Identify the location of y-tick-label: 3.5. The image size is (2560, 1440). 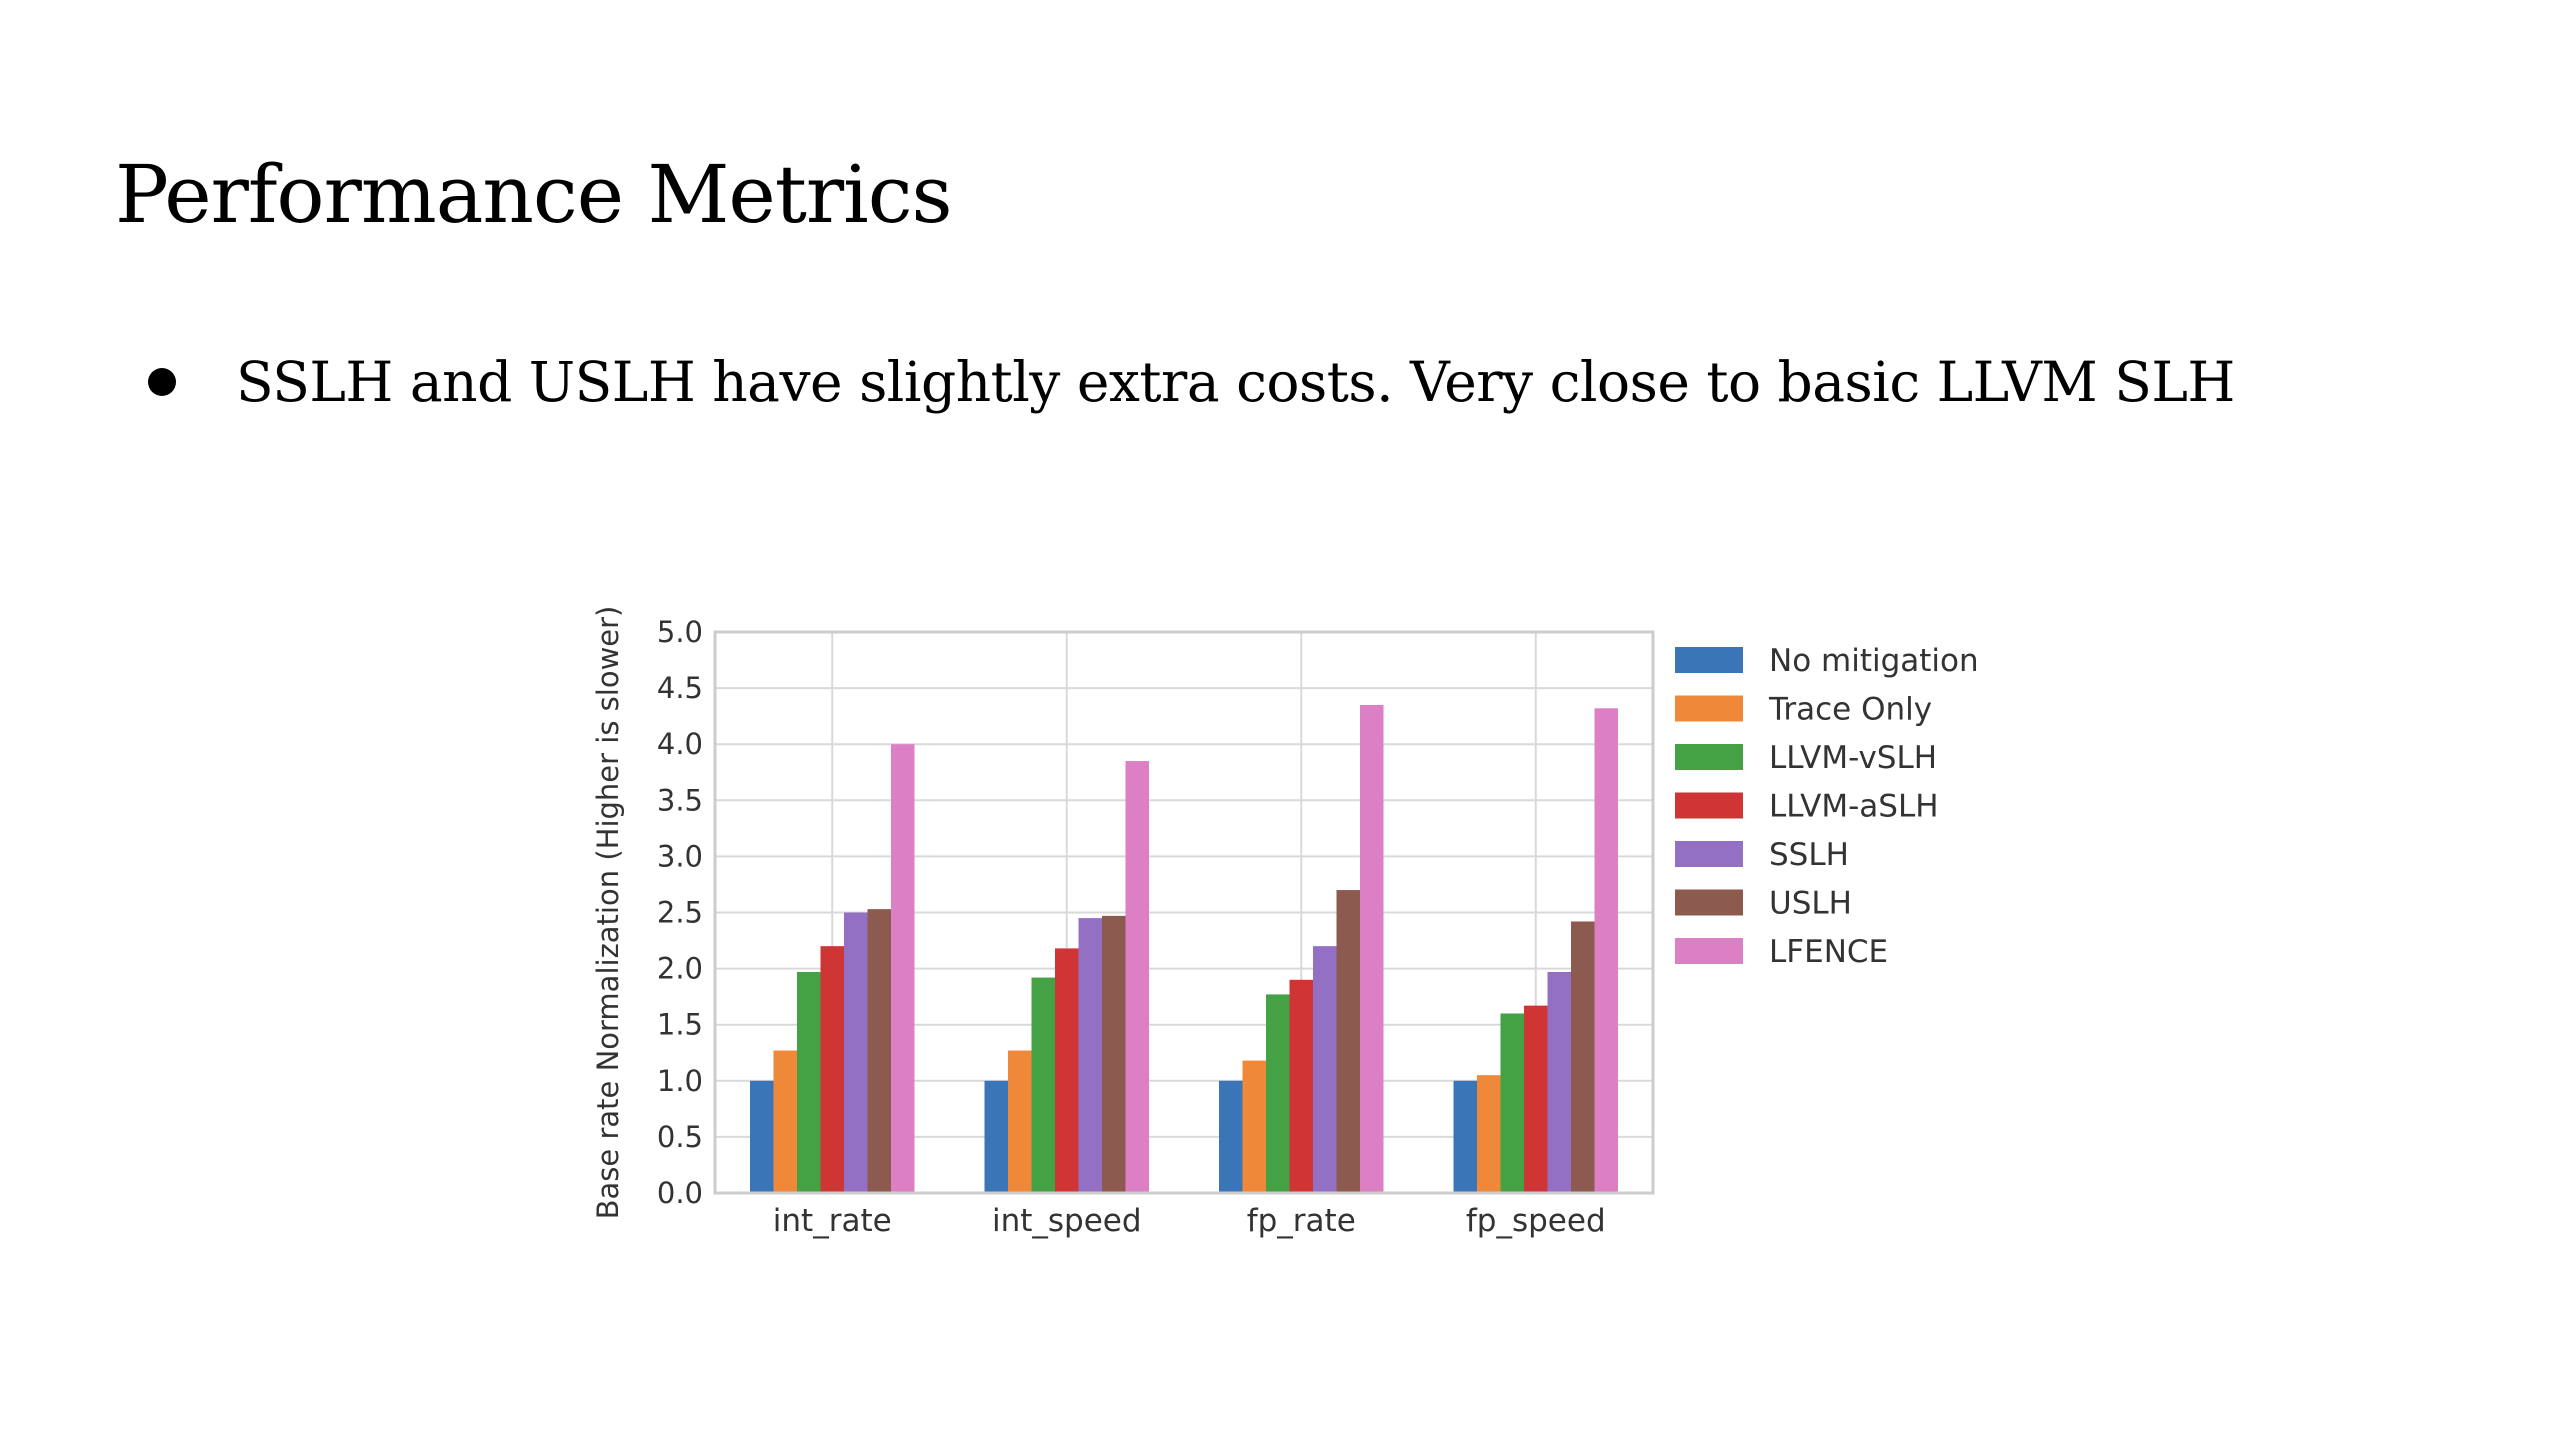
(680, 800).